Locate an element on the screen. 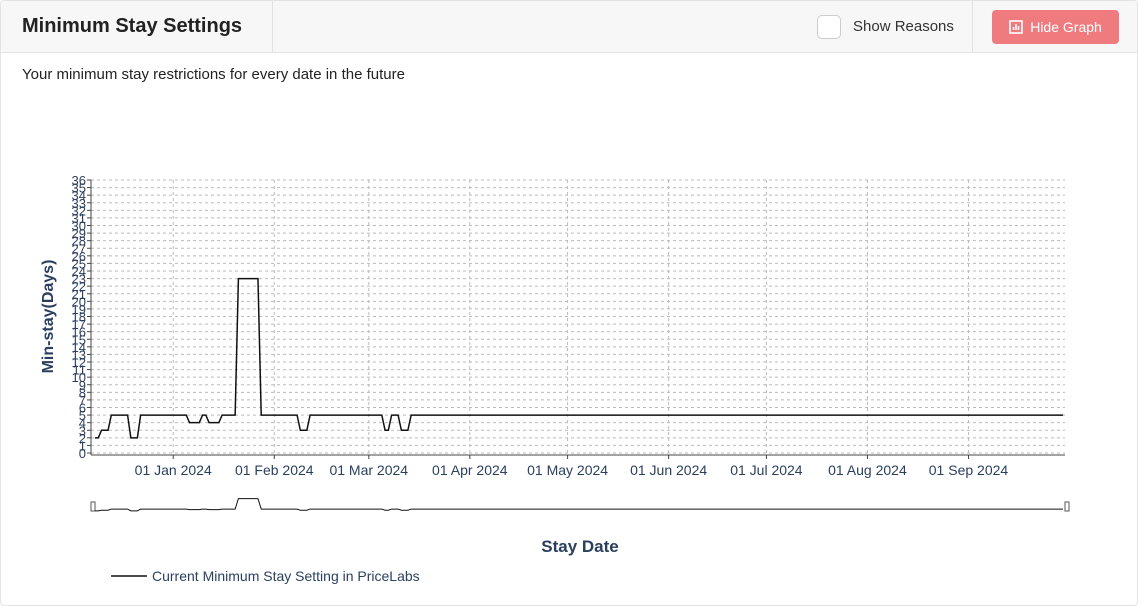 The image size is (1138, 606). checkbox is located at coordinates (829, 27).